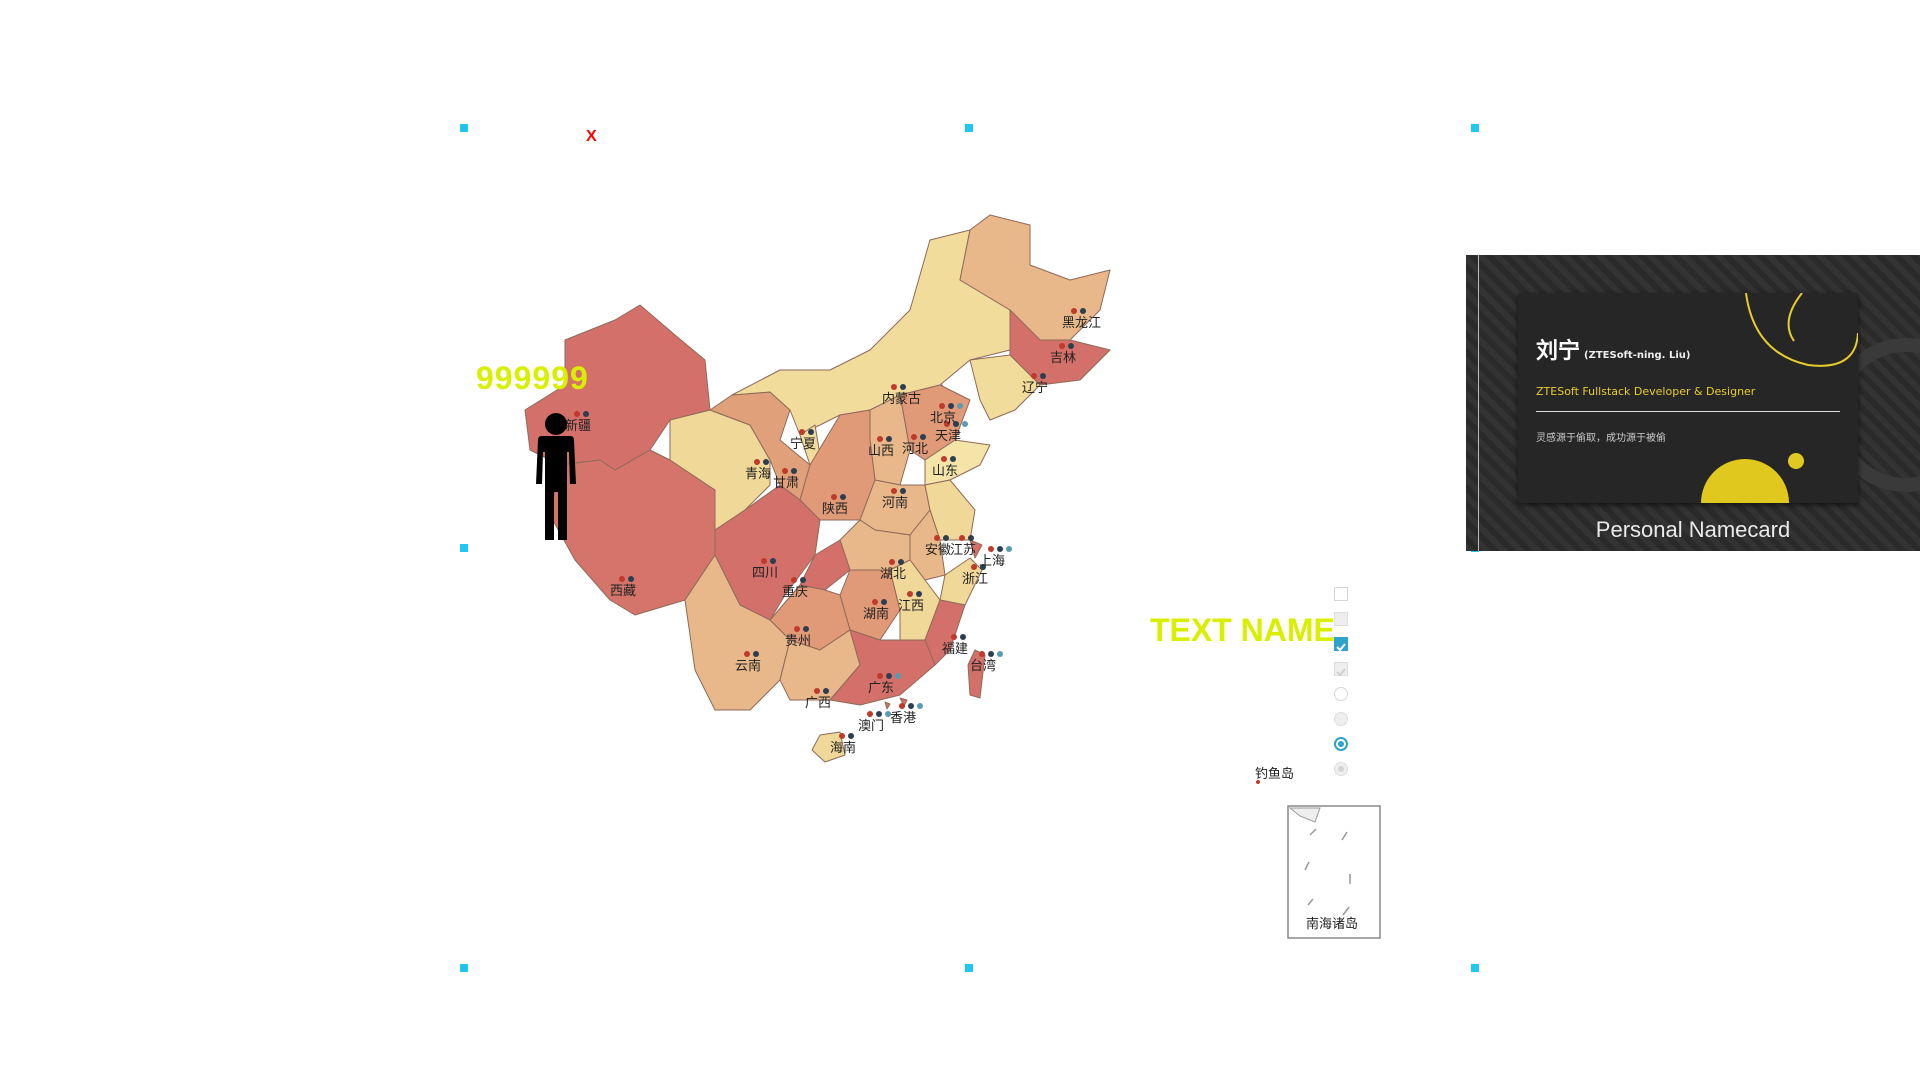 The height and width of the screenshot is (1080, 1920). I want to click on radio-checked, so click(1341, 744).